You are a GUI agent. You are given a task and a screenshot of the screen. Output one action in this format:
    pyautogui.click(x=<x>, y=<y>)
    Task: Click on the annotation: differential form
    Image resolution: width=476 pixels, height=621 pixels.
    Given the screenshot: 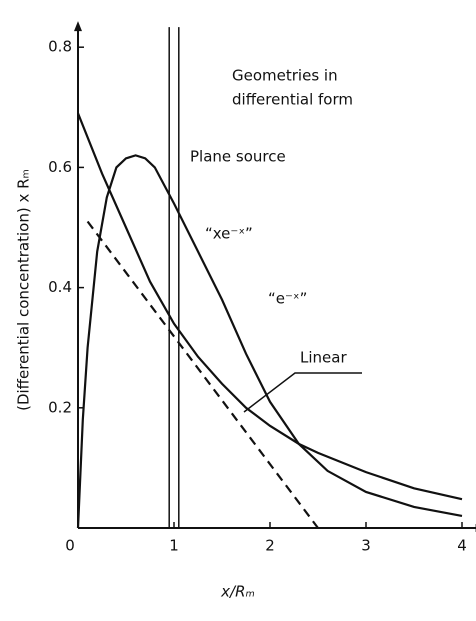 What is the action you would take?
    pyautogui.click(x=292, y=100)
    